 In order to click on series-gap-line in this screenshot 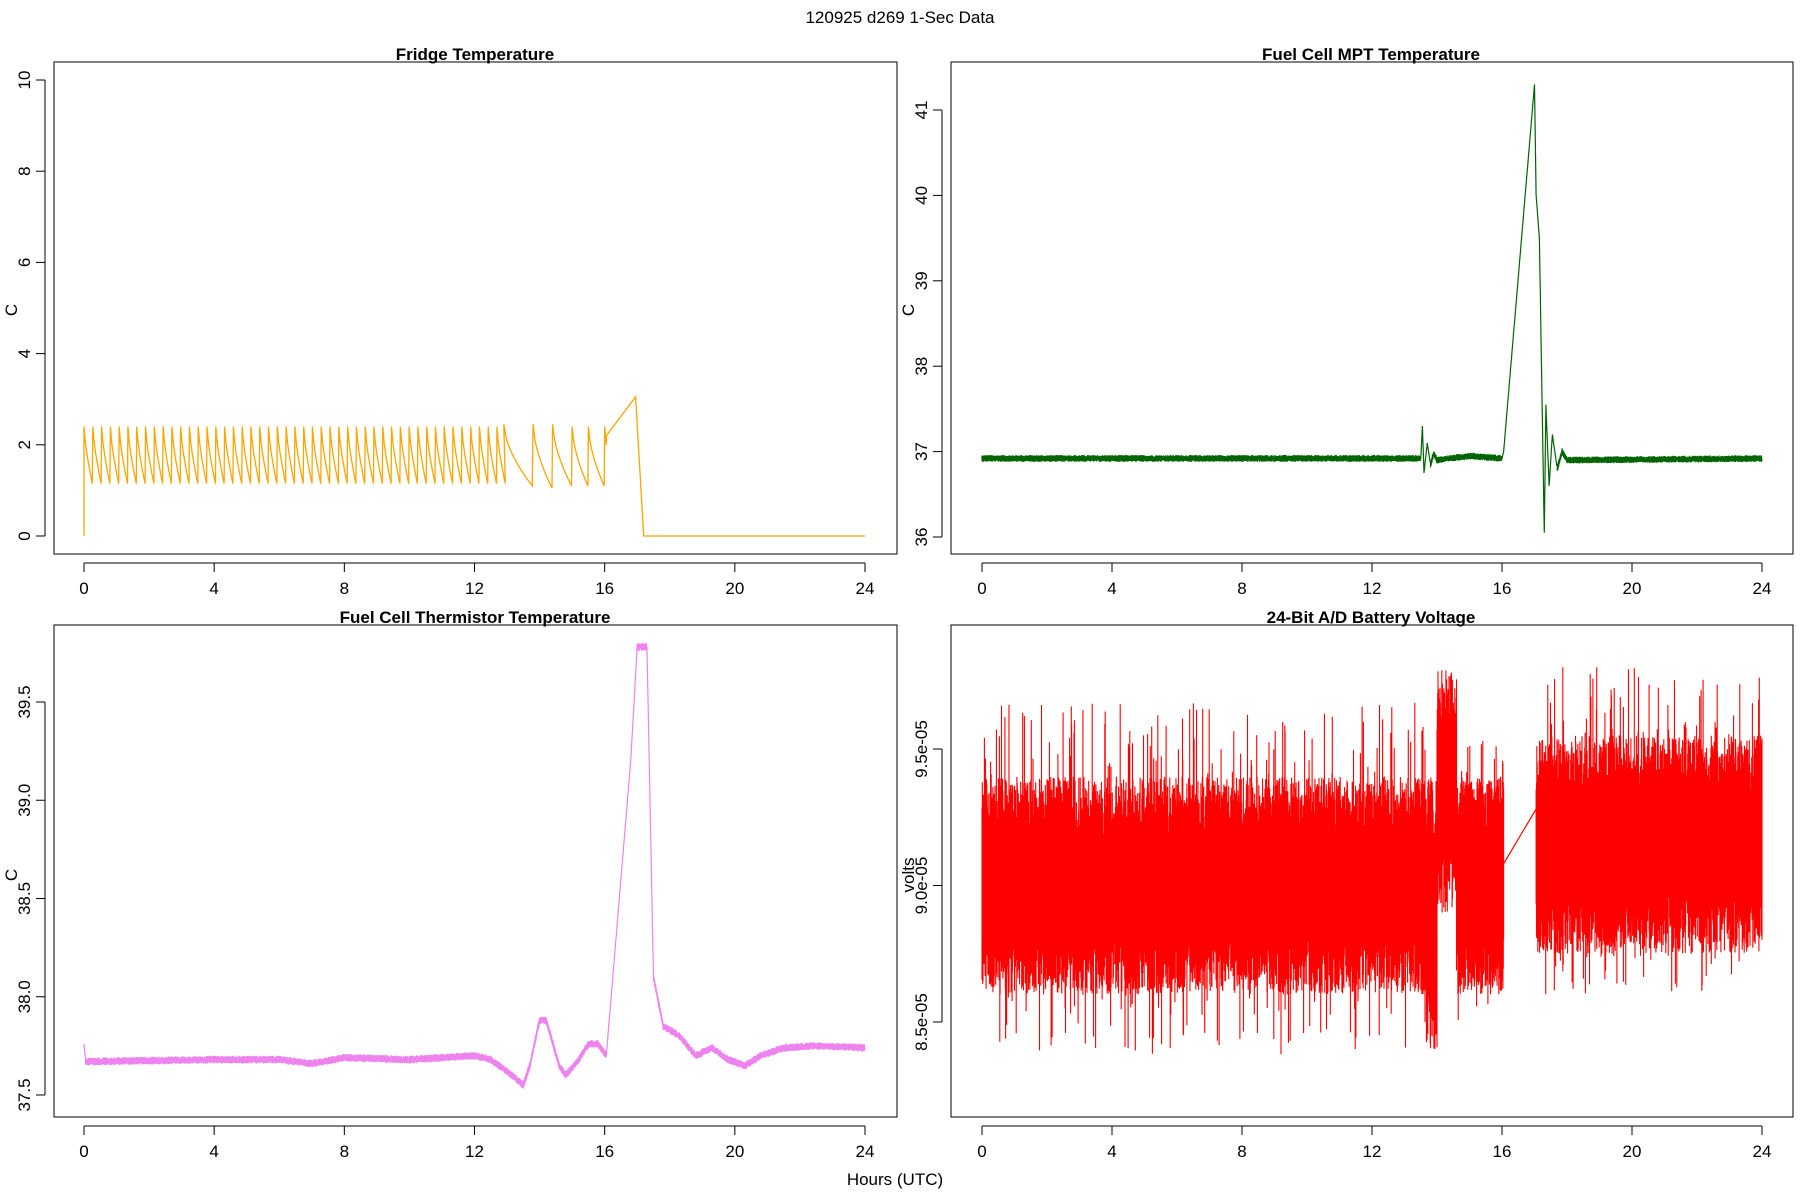, I will do `click(1520, 836)`.